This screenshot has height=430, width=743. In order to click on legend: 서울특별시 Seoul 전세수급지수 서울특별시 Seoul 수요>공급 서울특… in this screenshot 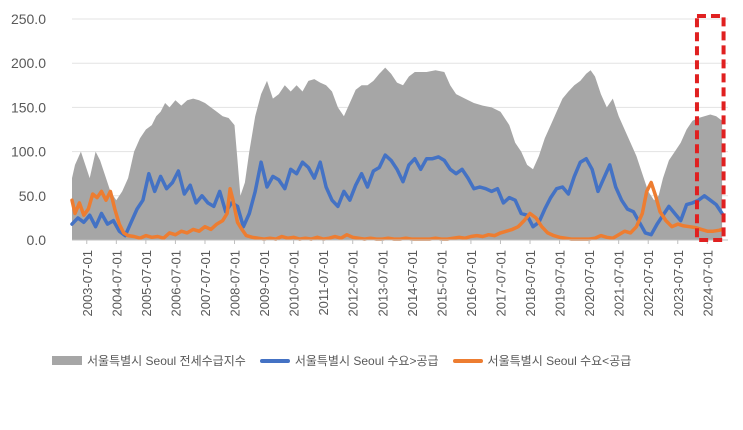, I will do `click(348, 360)`.